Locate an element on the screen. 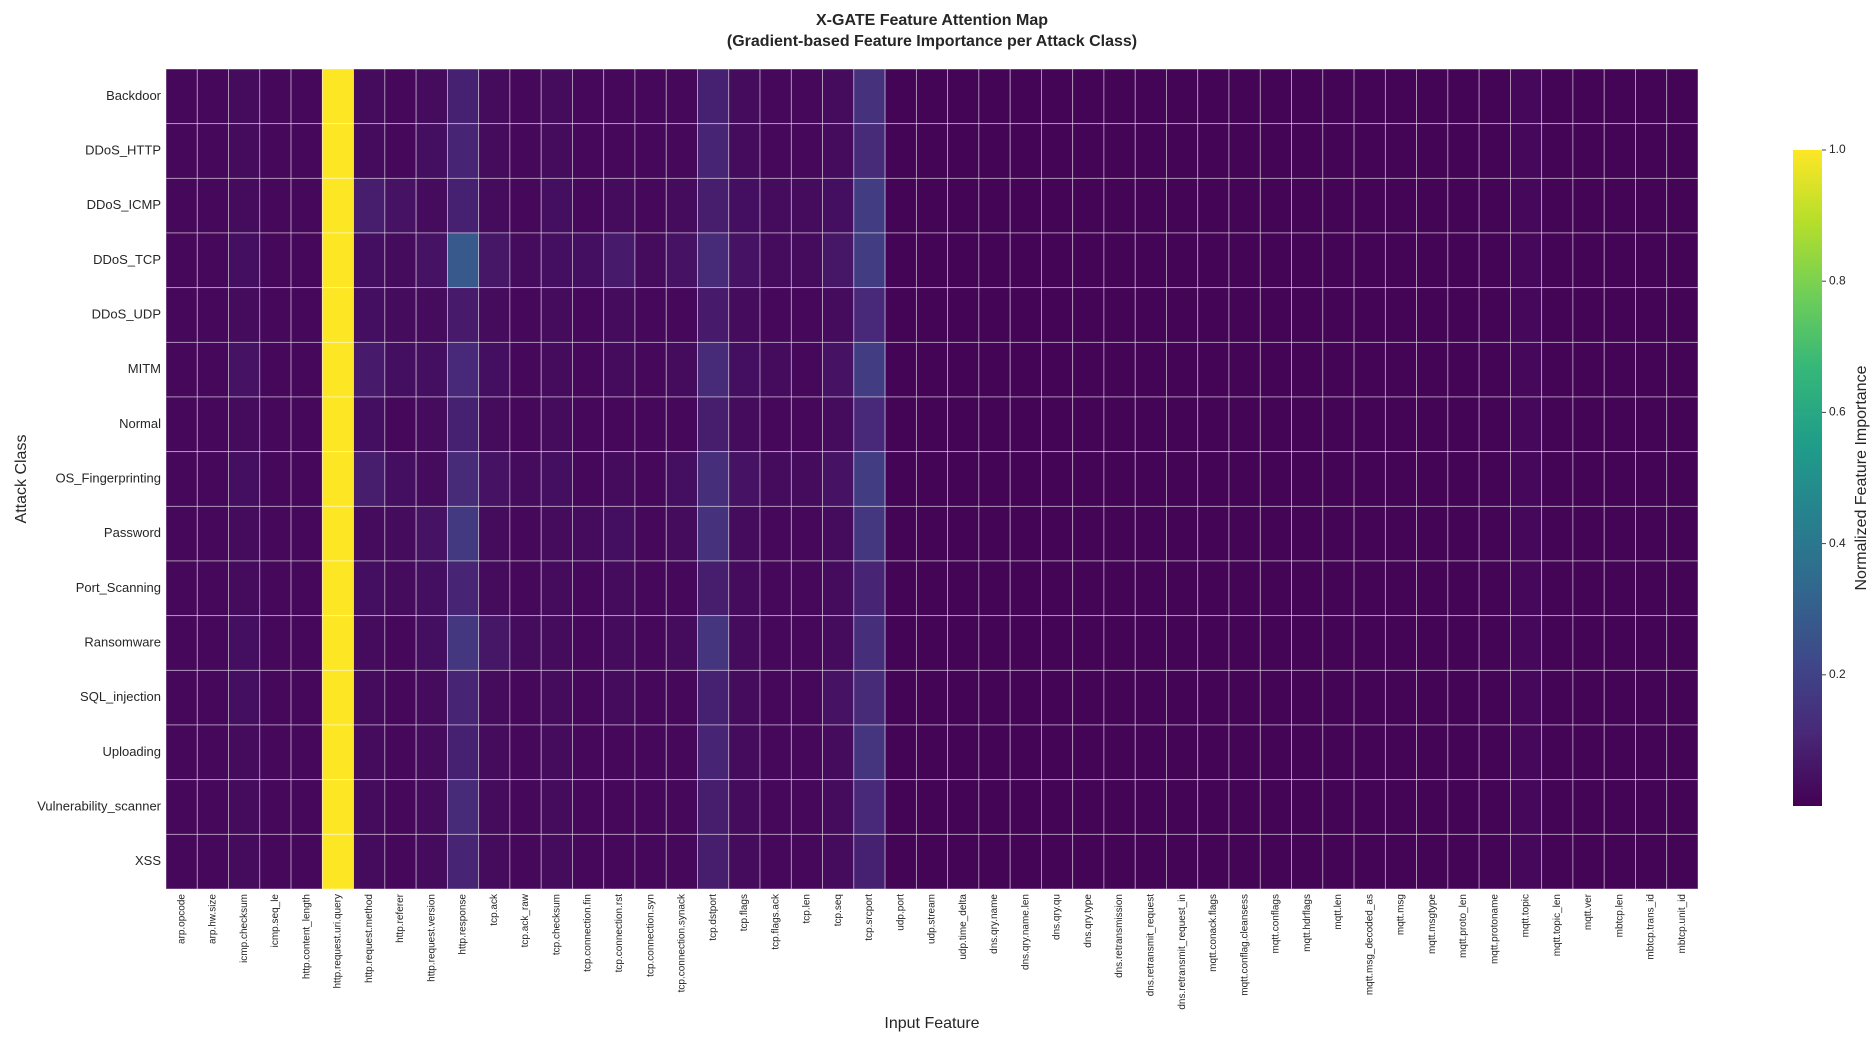  x-tick-label: mqtt.msg is located at coordinates (1401, 914).